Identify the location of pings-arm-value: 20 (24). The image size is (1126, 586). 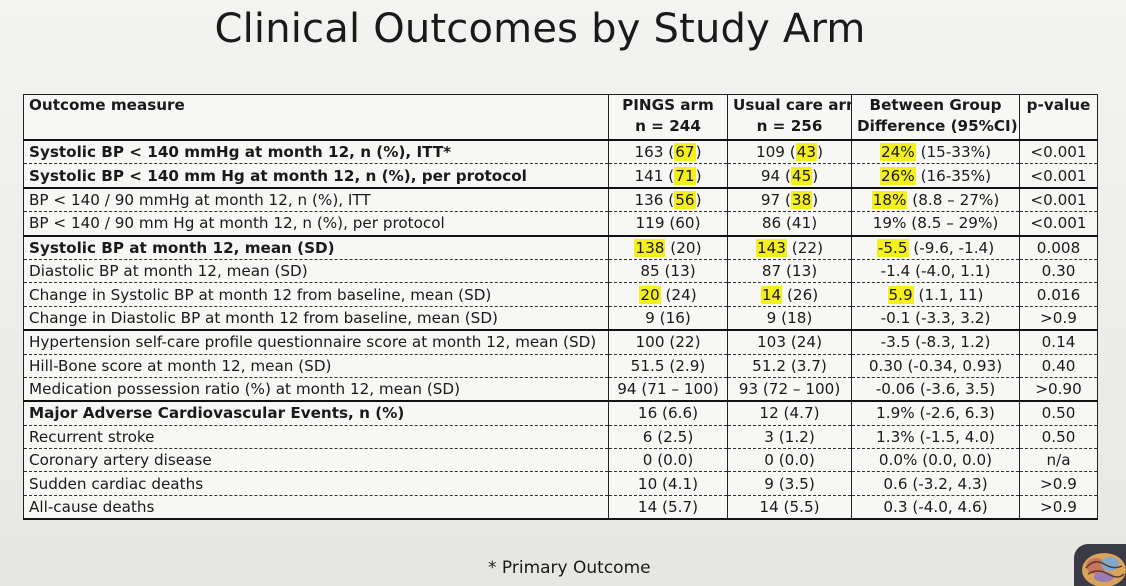
(668, 294).